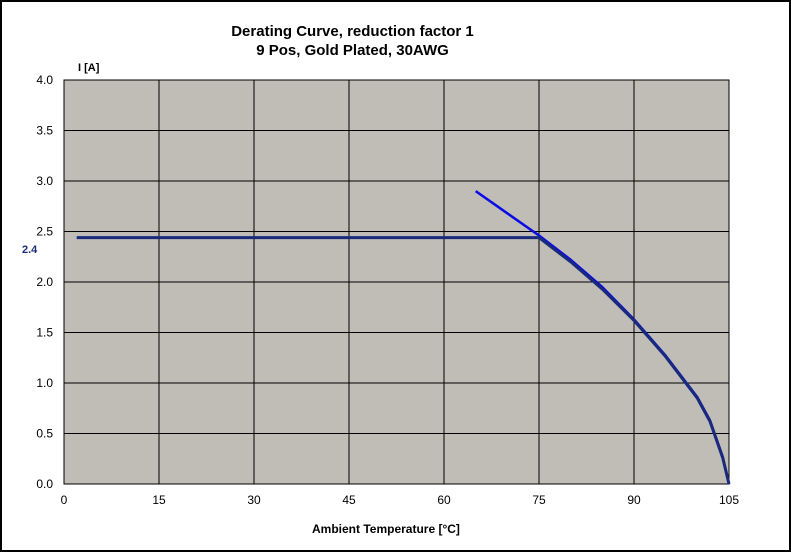  Describe the element at coordinates (352, 50) in the screenshot. I see `chart-subtitle: 9 Pos, Gold Plated, 30AWG` at that location.